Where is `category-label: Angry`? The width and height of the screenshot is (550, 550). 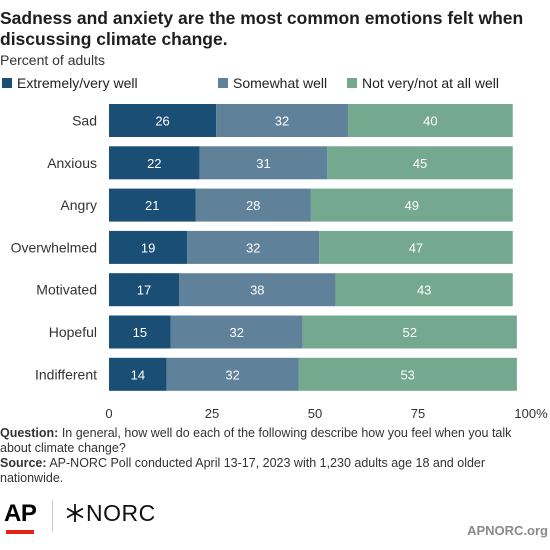
category-label: Angry is located at coordinates (78, 205).